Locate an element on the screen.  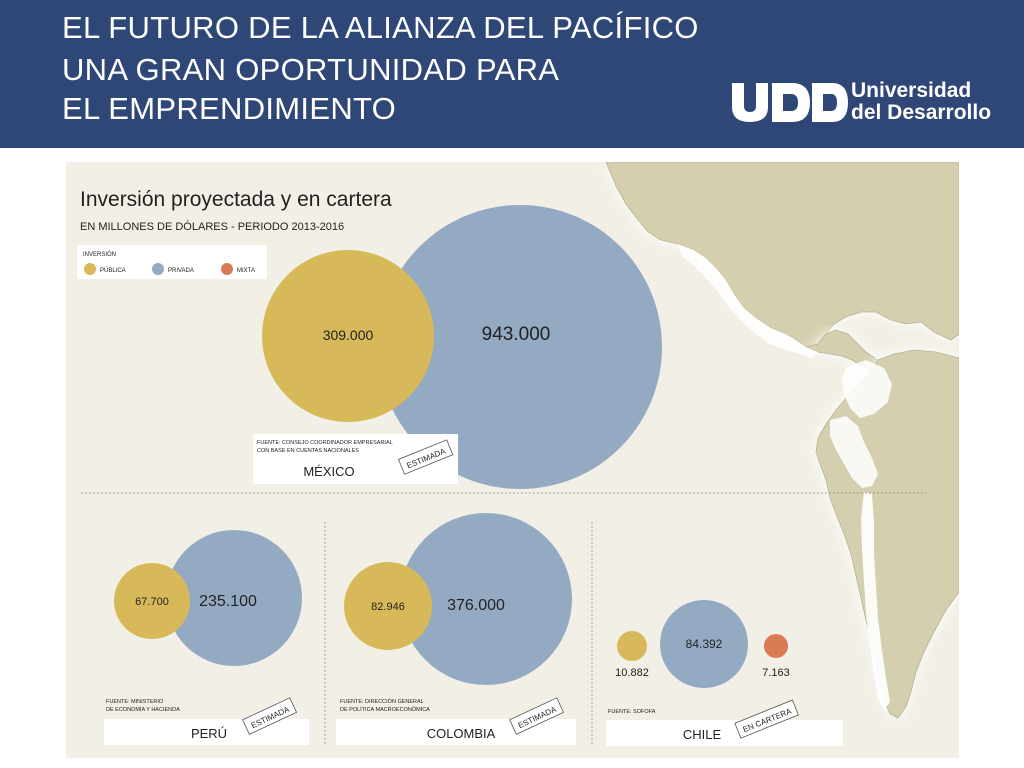
slide-title-line-2: UNA GRAN OPORTUNIDAD PARA is located at coordinates (311, 69).